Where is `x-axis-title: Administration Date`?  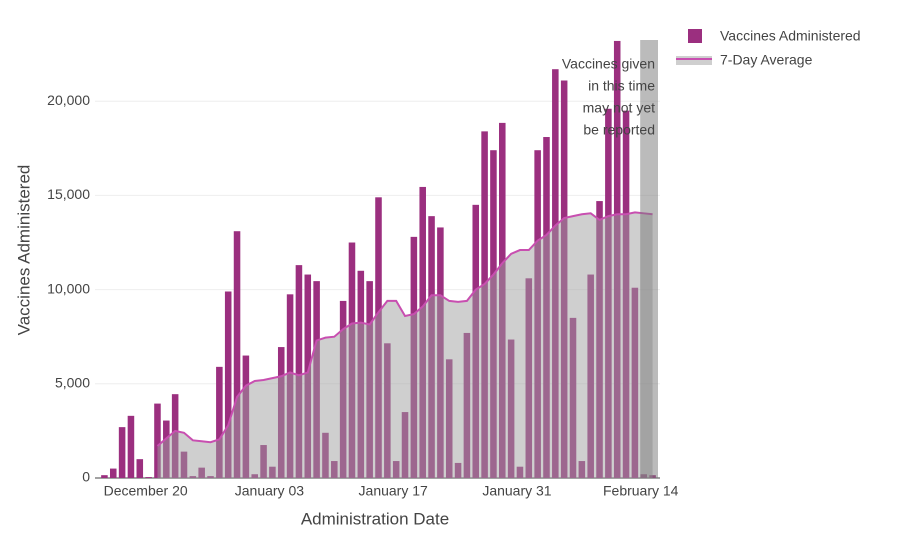
x-axis-title: Administration Date is located at coordinates (375, 518).